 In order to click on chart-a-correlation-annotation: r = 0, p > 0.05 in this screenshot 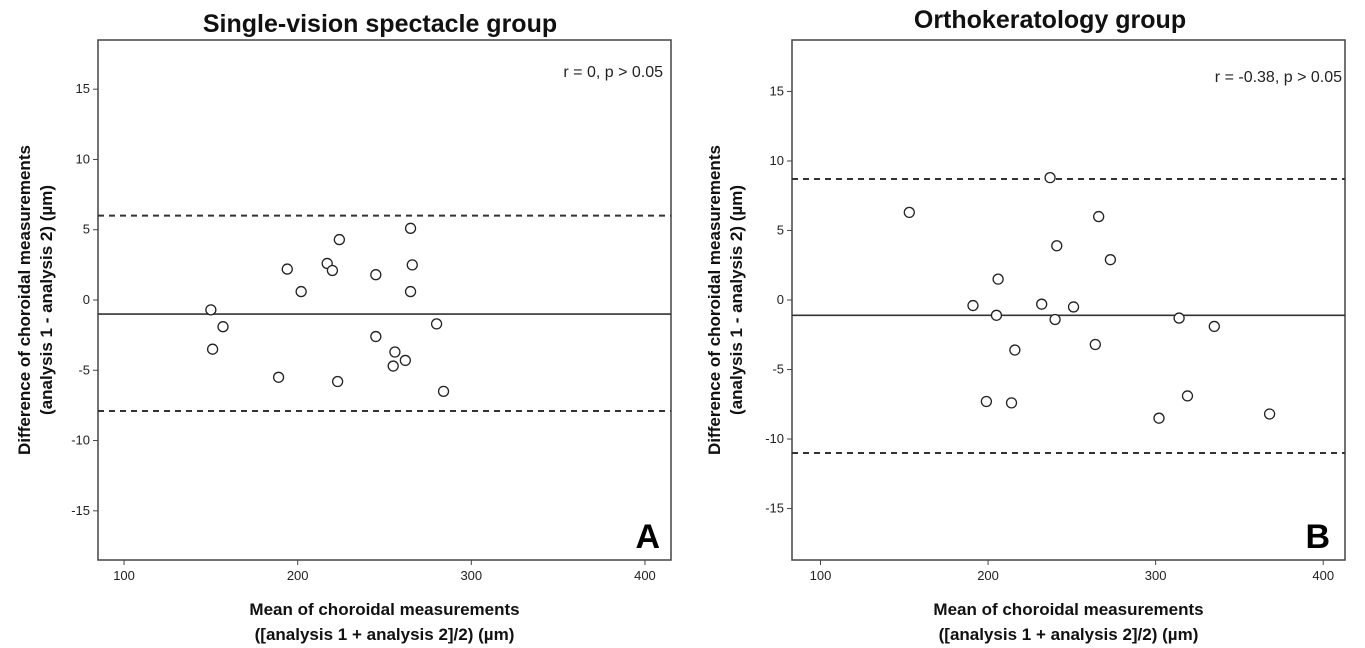, I will do `click(613, 72)`.